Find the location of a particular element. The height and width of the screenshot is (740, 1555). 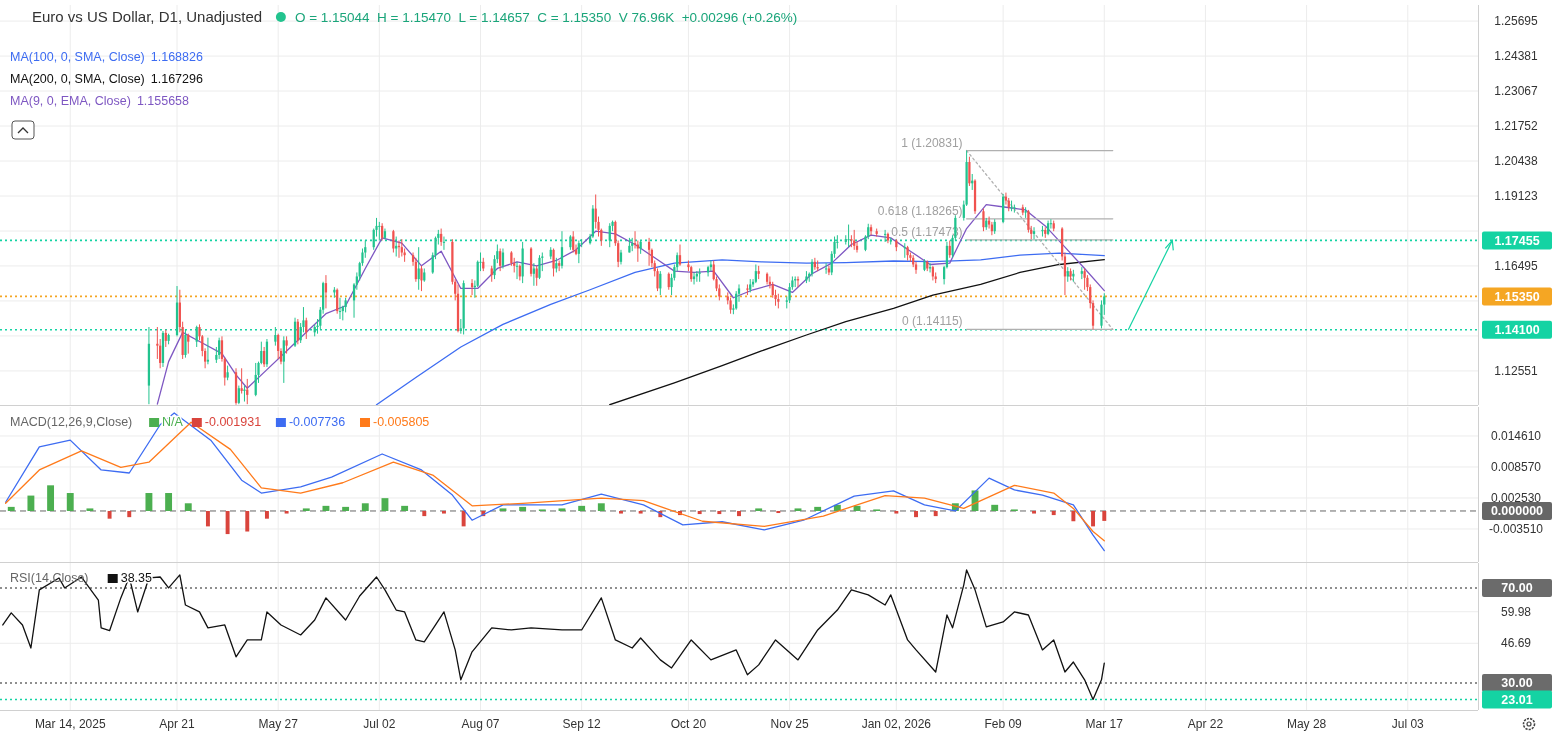

x-tick-label: Jul 02 is located at coordinates (379, 724).